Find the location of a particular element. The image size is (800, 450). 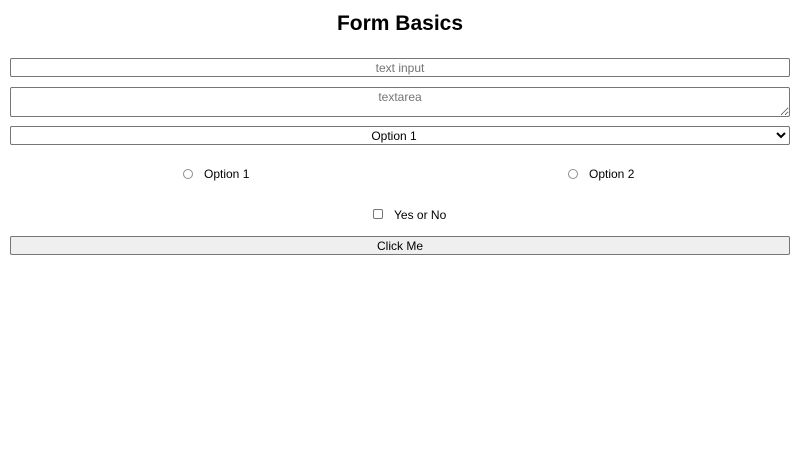

option-select: Option 1 is located at coordinates (400, 135).